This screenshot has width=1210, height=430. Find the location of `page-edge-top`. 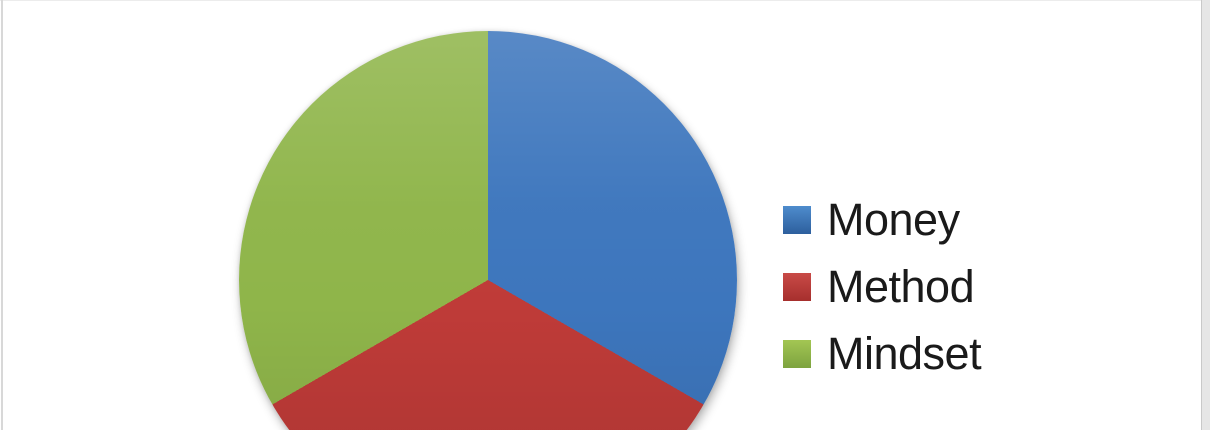

page-edge-top is located at coordinates (605, 0).